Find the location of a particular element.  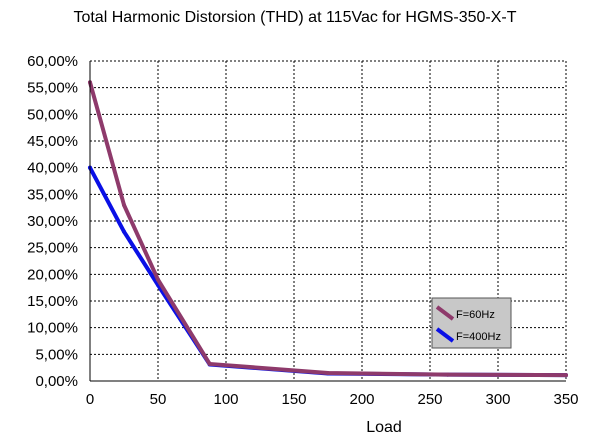

y-tick-label: 60,00% is located at coordinates (52, 61).